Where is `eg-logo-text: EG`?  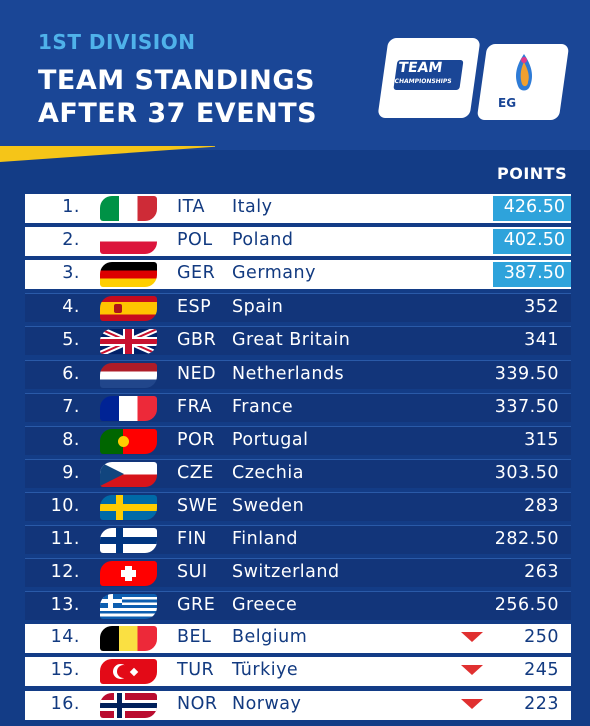
eg-logo-text: EG is located at coordinates (507, 103).